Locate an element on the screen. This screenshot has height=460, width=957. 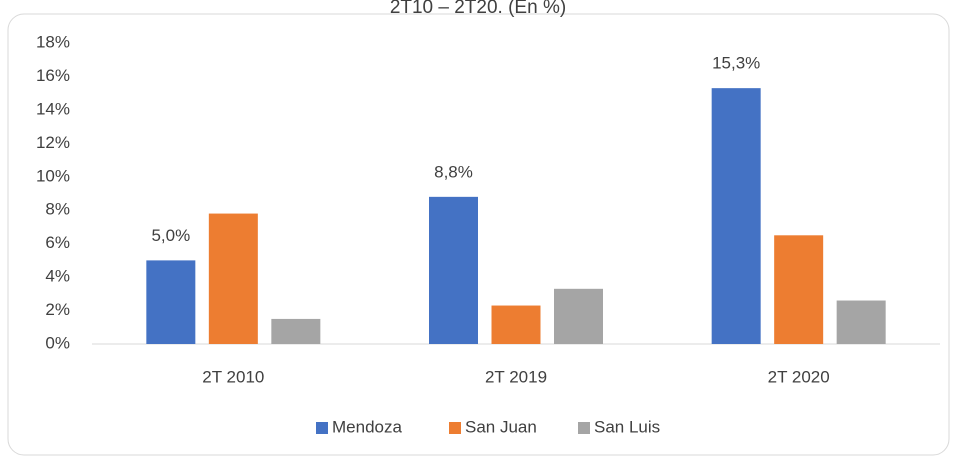
chart-title: 2T10 – 2T20. (En %) is located at coordinates (478, 9).